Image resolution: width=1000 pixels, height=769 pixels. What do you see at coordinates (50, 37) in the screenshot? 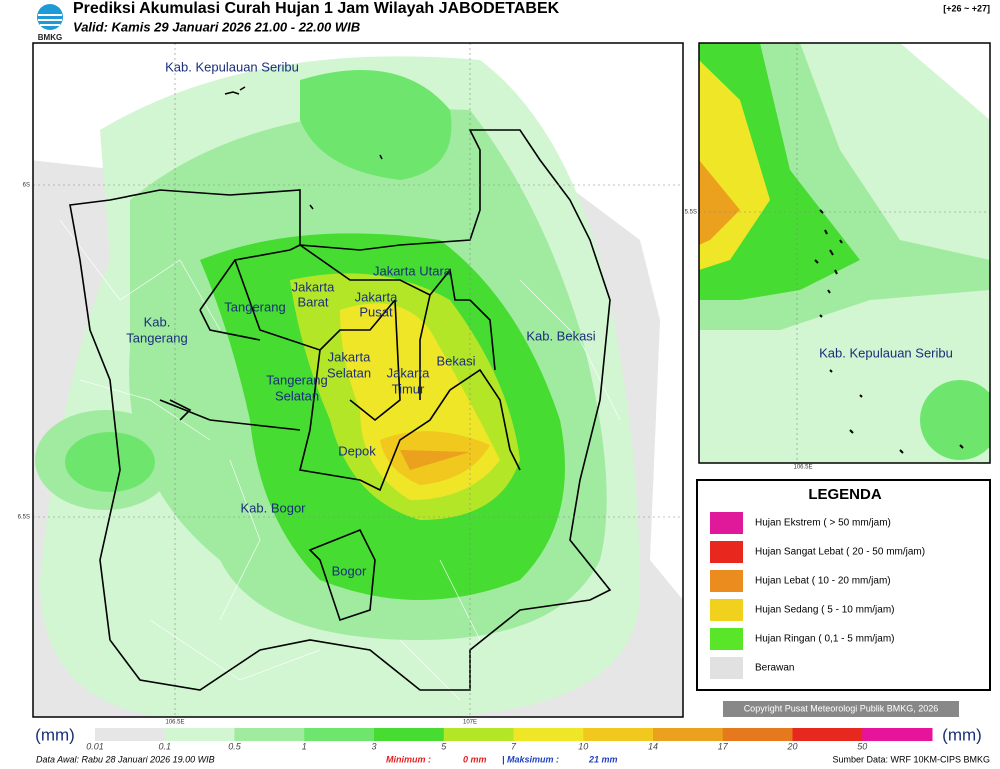
I see `logo-text: BMKG` at bounding box center [50, 37].